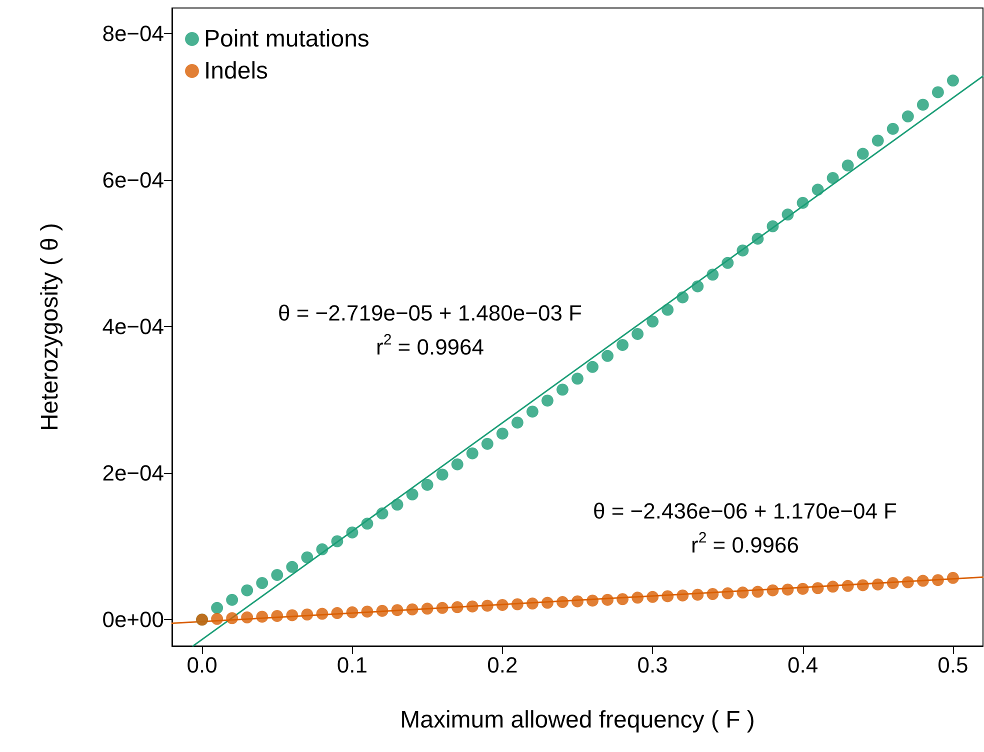  What do you see at coordinates (133, 619) in the screenshot?
I see `y-tick-label: 0e+00` at bounding box center [133, 619].